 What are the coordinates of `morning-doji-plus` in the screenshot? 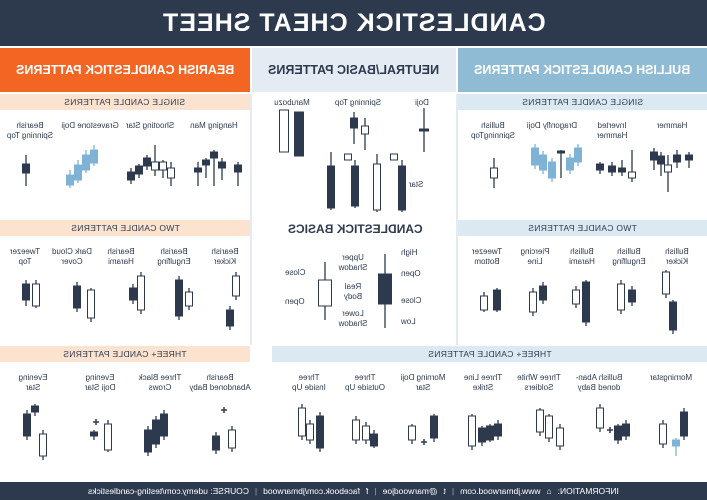 It's located at (424, 442).